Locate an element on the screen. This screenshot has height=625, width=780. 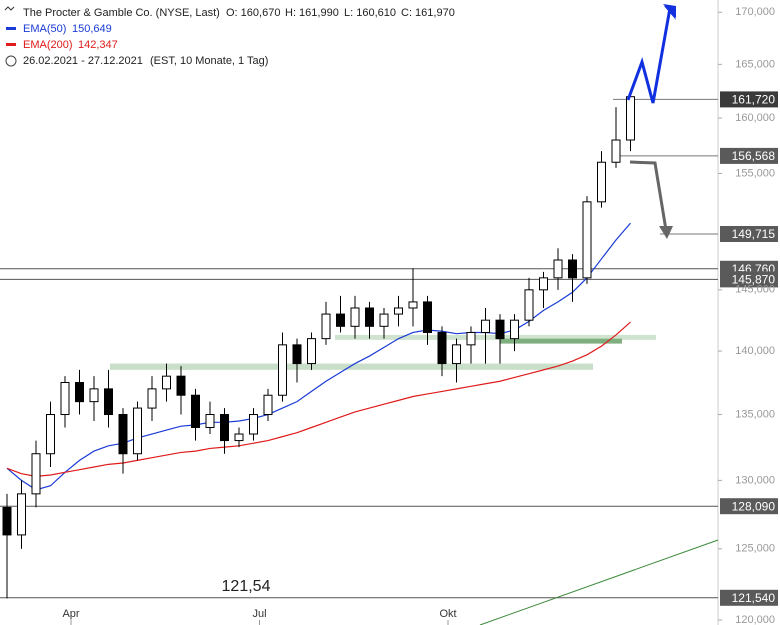
x-tick-label: Apr is located at coordinates (70, 614).